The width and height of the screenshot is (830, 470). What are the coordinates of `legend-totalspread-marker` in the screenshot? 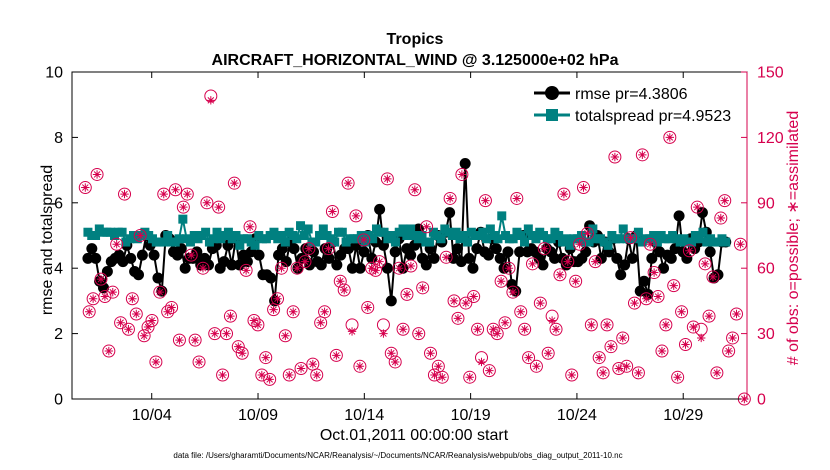 It's located at (552, 115).